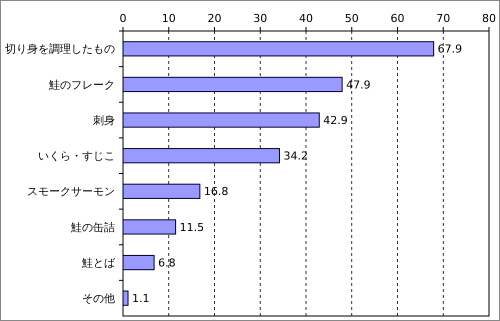  Describe the element at coordinates (489, 18) in the screenshot. I see `x-tick-label: 80` at that location.